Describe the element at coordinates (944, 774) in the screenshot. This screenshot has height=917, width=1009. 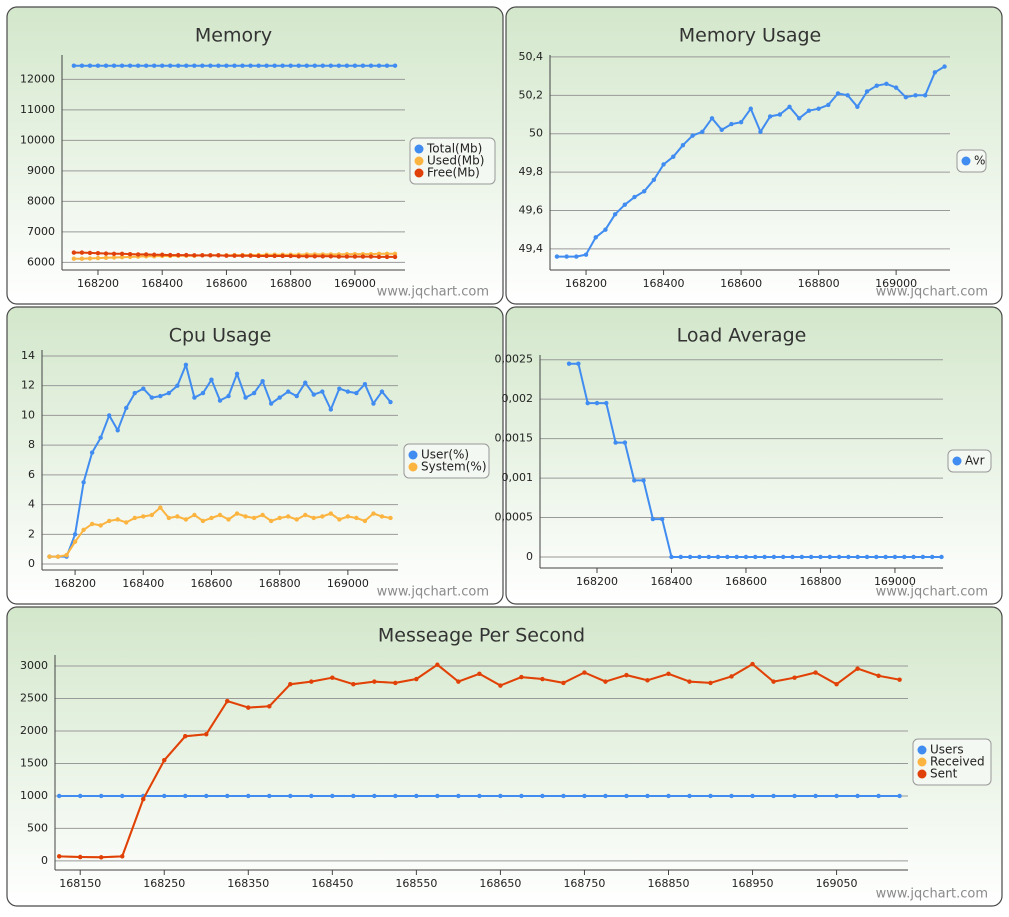
I see `legend-label: Sent` at that location.